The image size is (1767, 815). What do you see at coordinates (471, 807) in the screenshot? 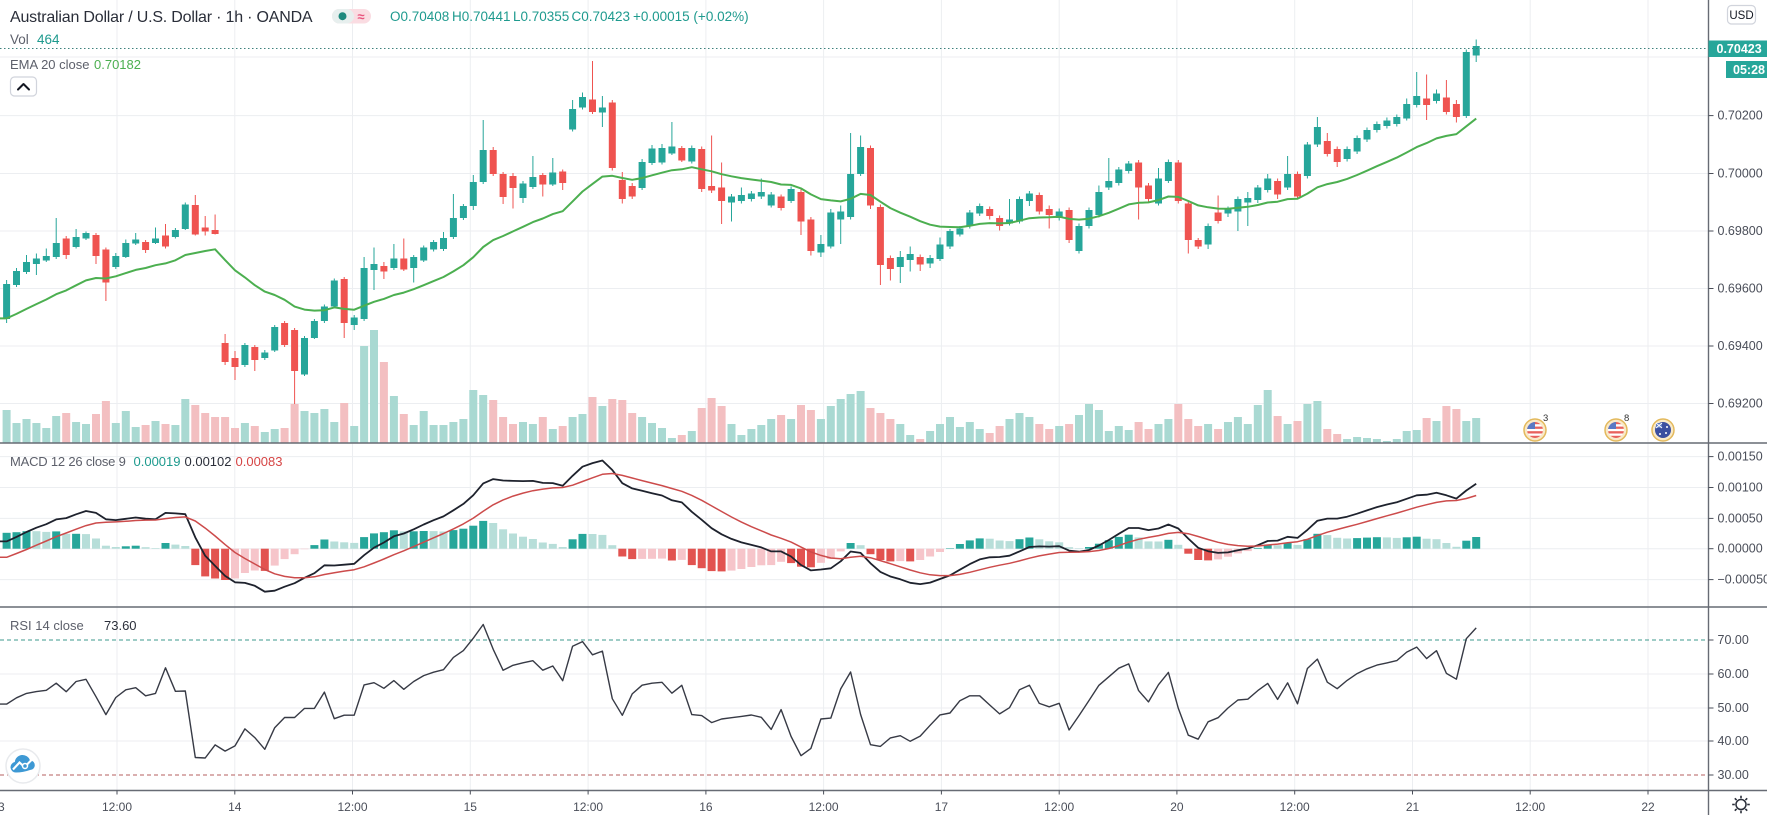
I see `svg-text: 15` at bounding box center [471, 807].